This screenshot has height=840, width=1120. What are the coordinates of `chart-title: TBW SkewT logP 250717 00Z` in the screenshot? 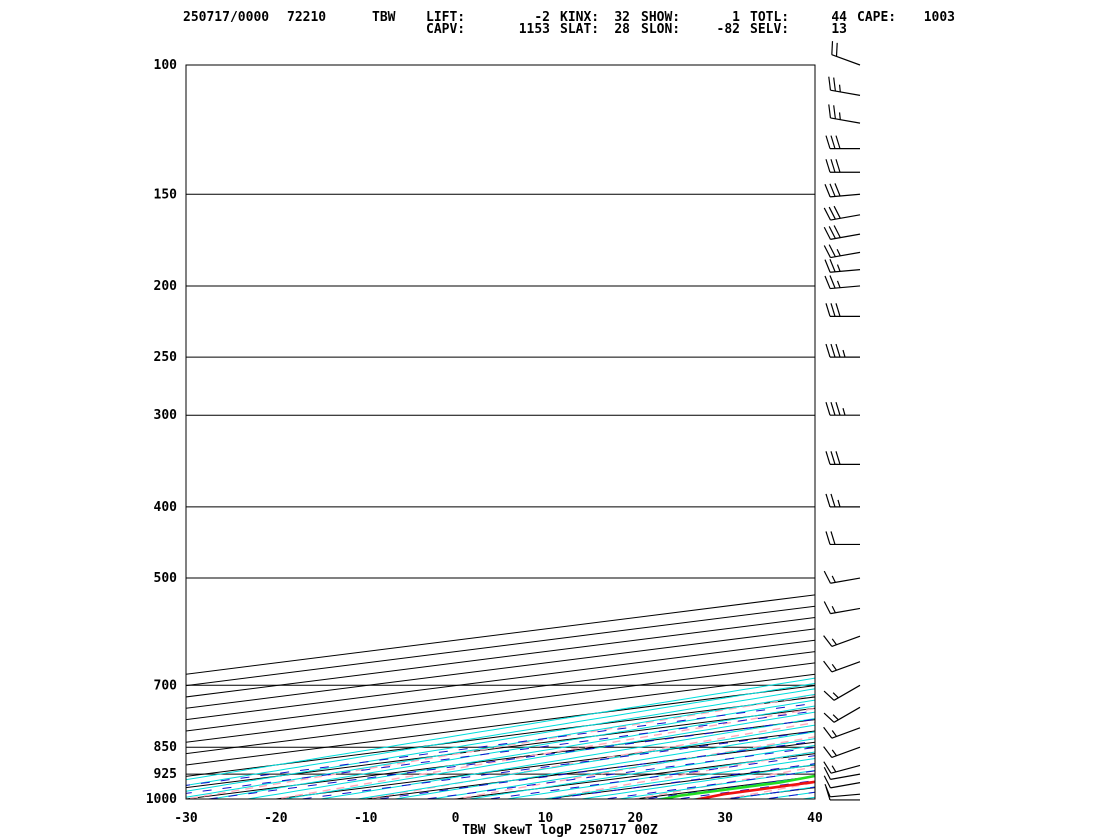 It's located at (560, 830).